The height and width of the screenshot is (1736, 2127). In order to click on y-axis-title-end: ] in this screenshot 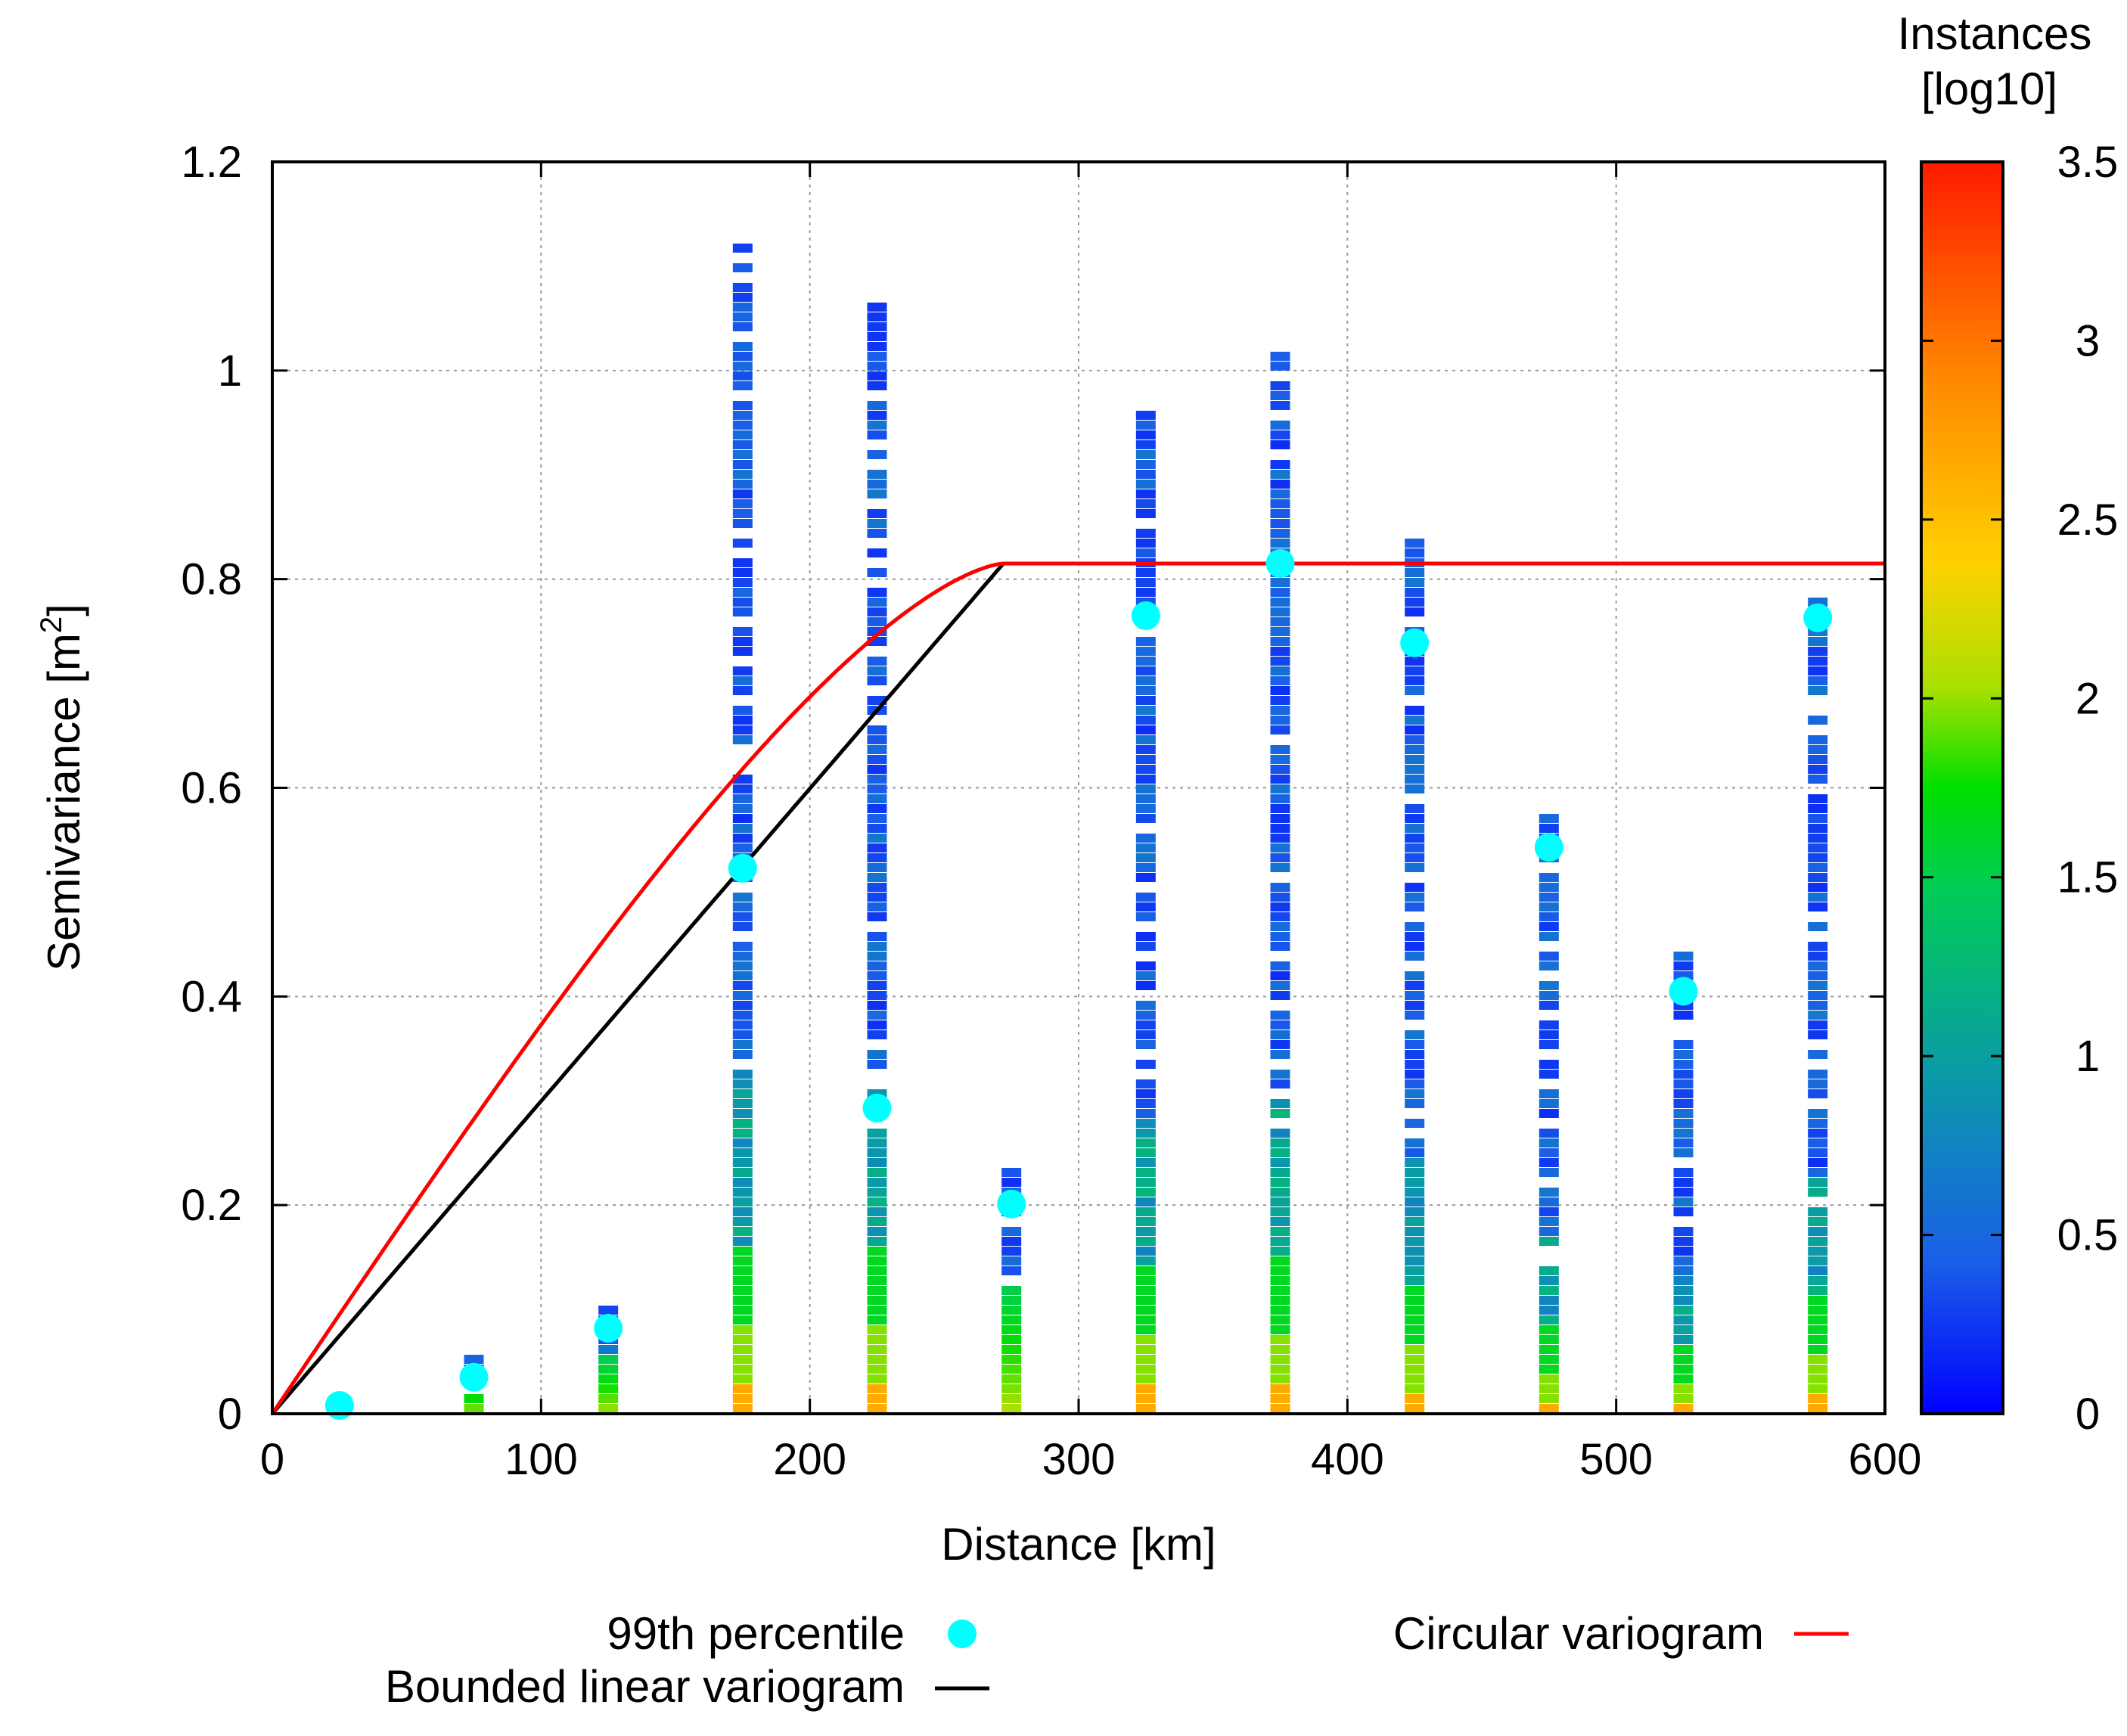, I will do `click(64, 610)`.